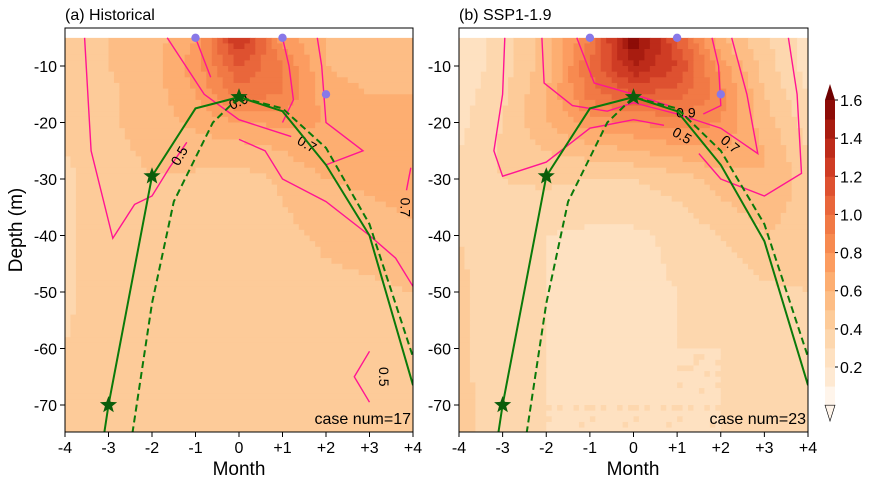 The width and height of the screenshot is (877, 492). I want to click on colorbar-segment, so click(830, 243).